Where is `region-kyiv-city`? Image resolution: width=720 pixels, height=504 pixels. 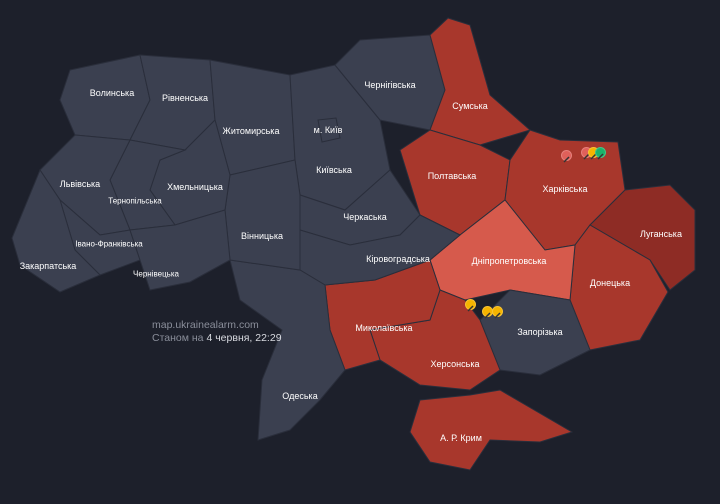 region-kyiv-city is located at coordinates (329, 130).